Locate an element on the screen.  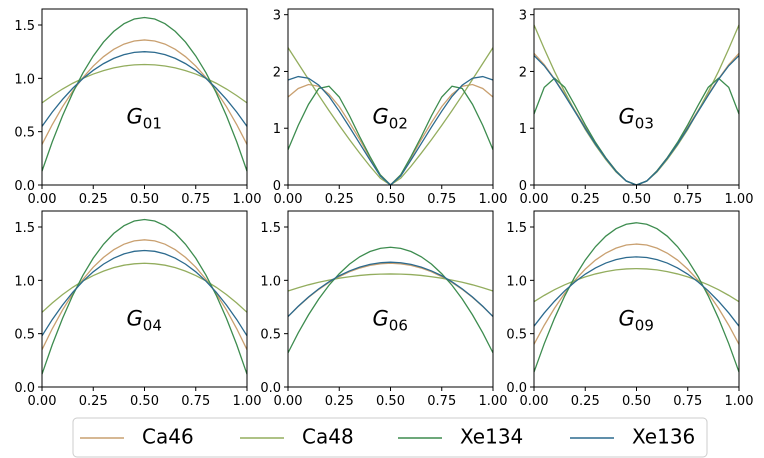
panel-label-subscript: 01 is located at coordinates (152, 123).